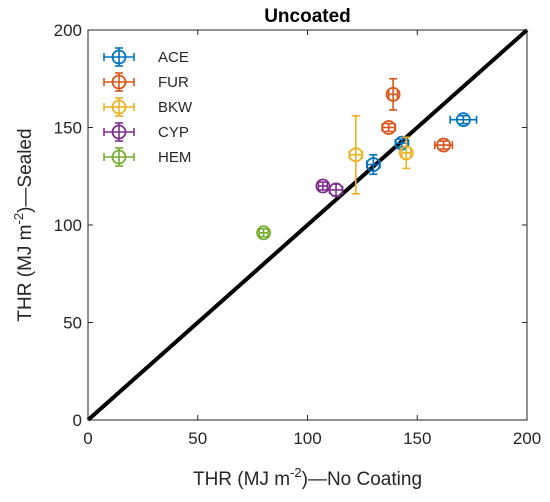 Image resolution: width=550 pixels, height=502 pixels. What do you see at coordinates (146, 82) in the screenshot?
I see `legend-entry-fur: FUR` at bounding box center [146, 82].